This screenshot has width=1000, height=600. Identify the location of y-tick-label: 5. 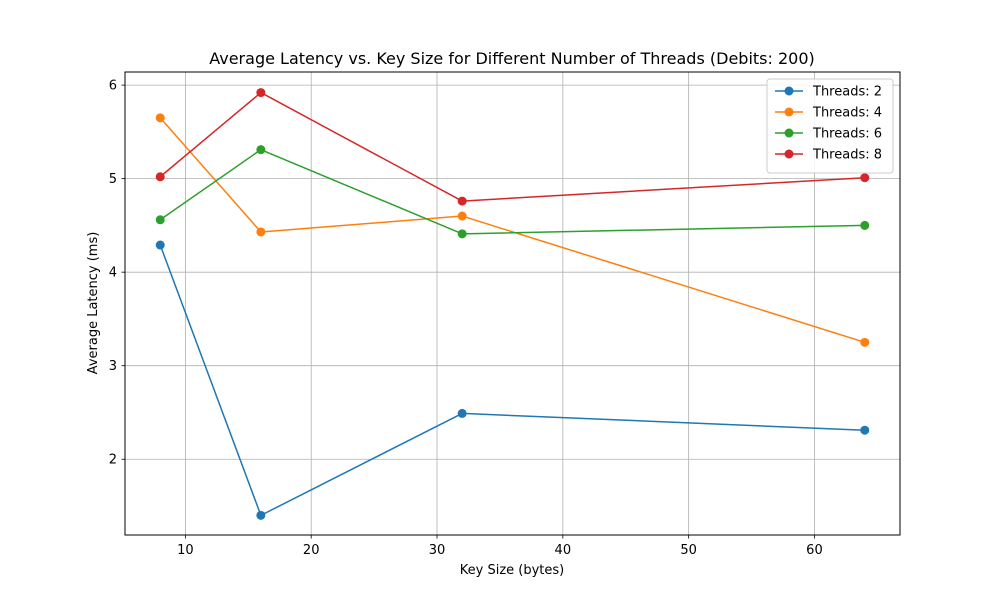
(113, 179).